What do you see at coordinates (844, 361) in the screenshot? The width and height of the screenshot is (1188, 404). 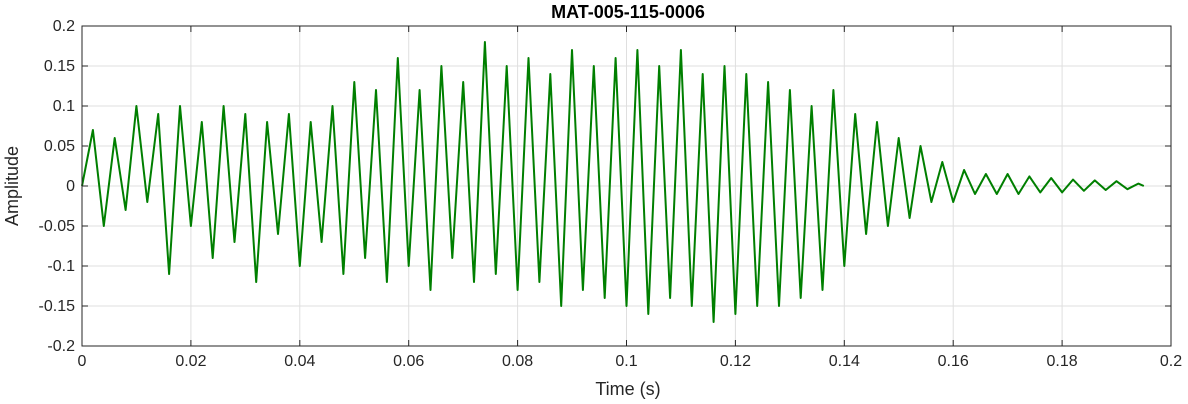 I see `x-tick-label: 0.14` at bounding box center [844, 361].